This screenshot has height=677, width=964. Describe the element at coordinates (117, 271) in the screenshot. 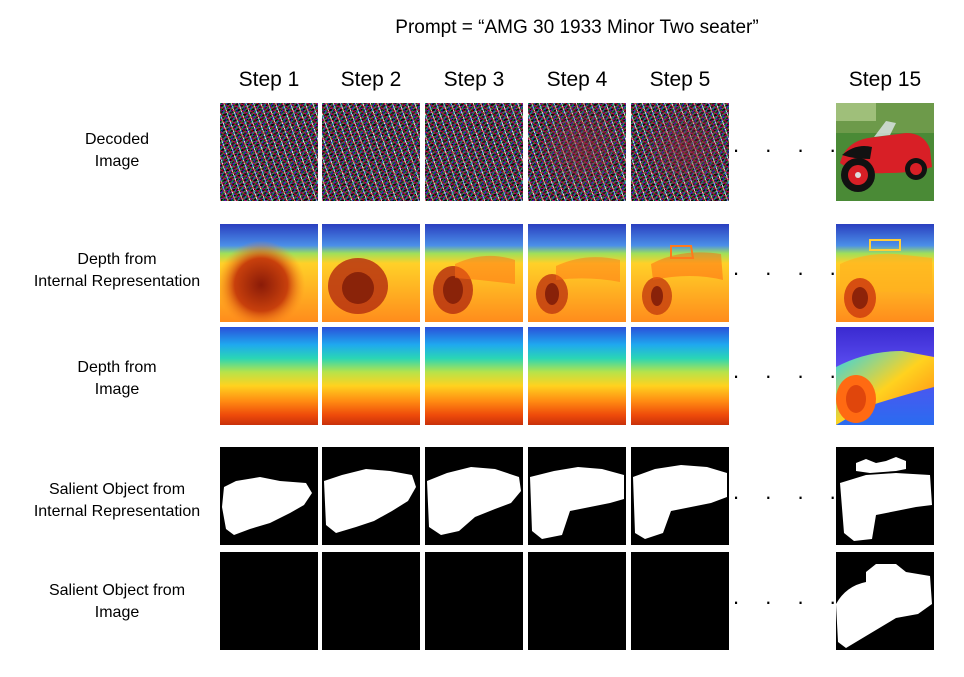

I see `row-label-depth-internal: Depth from Internal Representation` at that location.